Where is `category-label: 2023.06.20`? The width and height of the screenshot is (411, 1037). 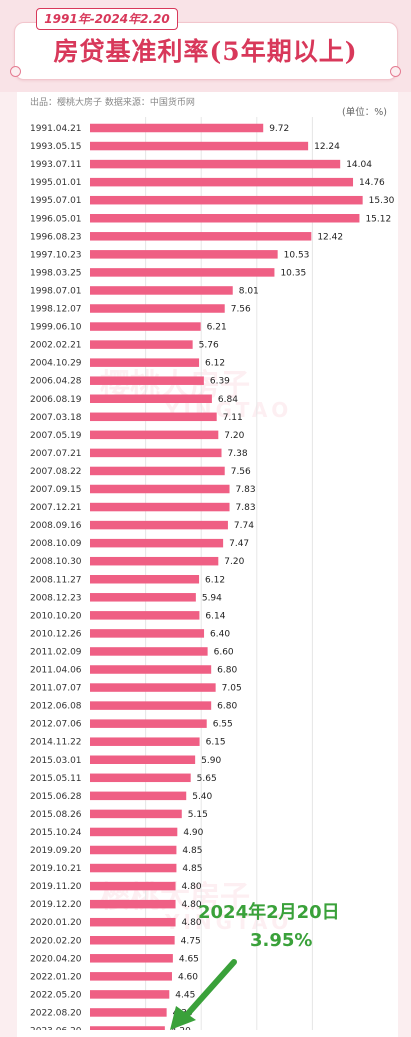
category-label: 2023.06.20 is located at coordinates (56, 1029).